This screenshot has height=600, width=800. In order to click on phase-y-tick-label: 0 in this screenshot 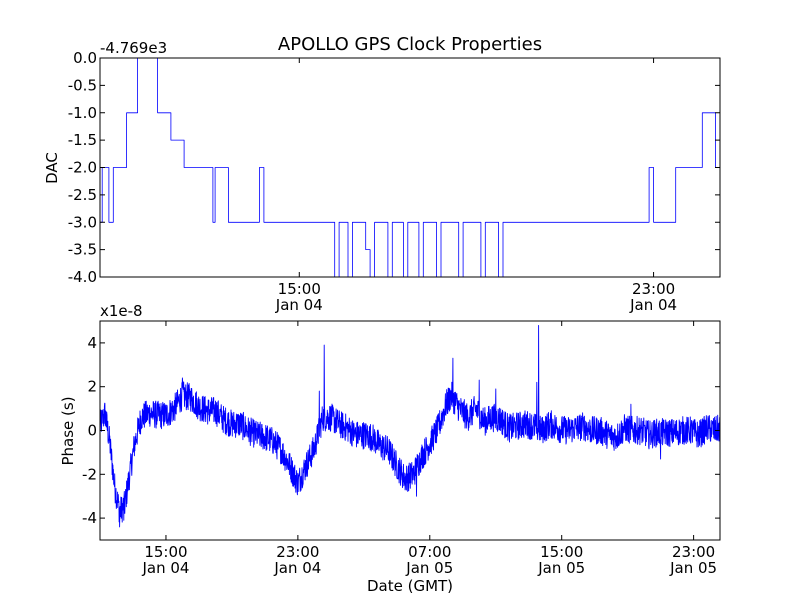, I will do `click(92, 431)`.